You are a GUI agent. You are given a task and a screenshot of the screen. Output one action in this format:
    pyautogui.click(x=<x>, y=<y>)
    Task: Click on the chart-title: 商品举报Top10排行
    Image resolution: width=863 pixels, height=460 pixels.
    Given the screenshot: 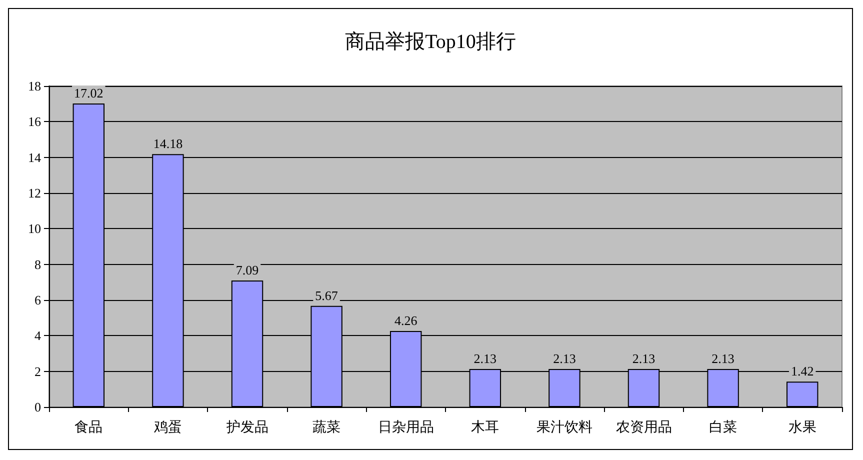 What is the action you would take?
    pyautogui.click(x=430, y=42)
    